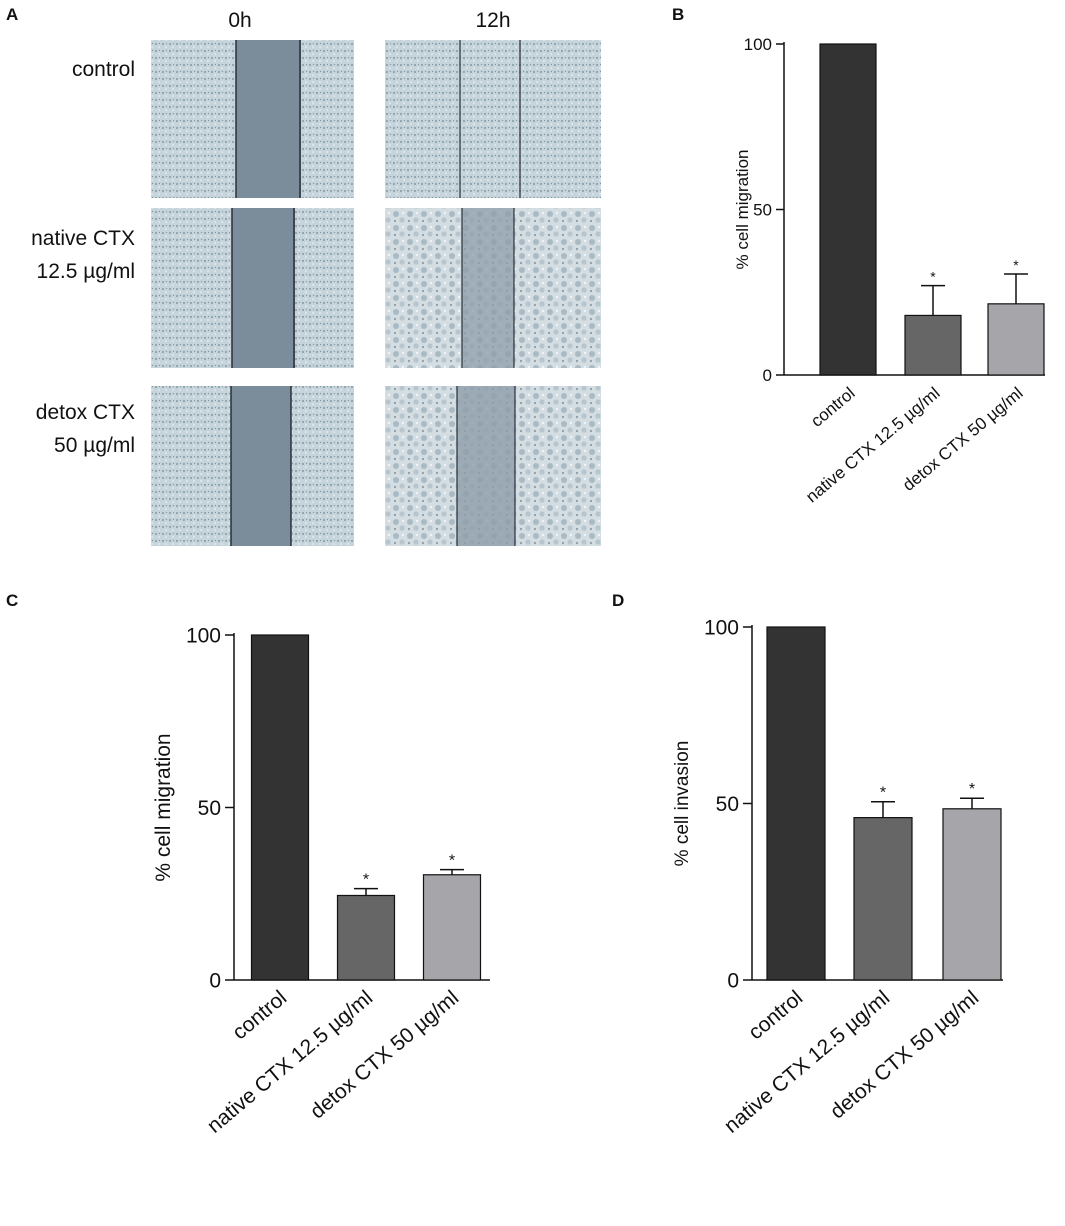 This screenshot has height=1226, width=1065. Describe the element at coordinates (493, 288) in the screenshot. I see `micrograph-native-12h` at that location.